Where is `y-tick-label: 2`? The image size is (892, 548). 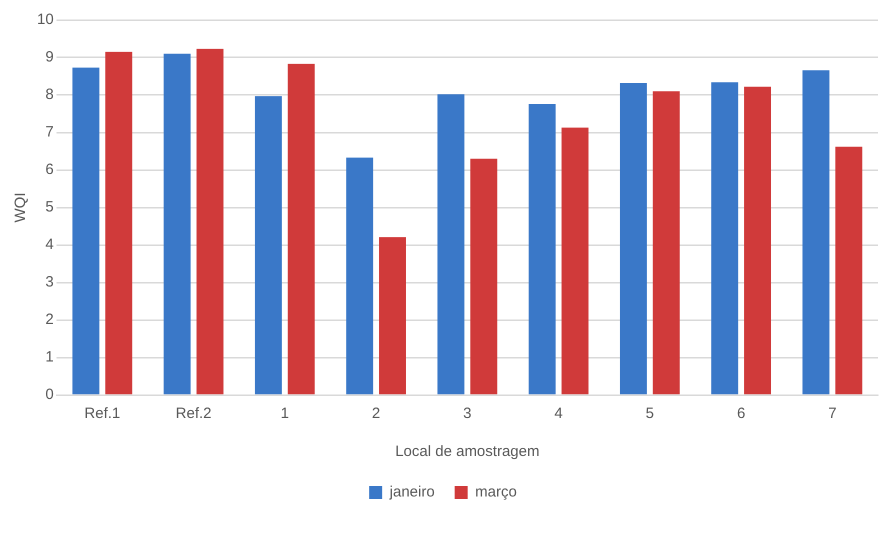
y-tick-label: 2 is located at coordinates (49, 319).